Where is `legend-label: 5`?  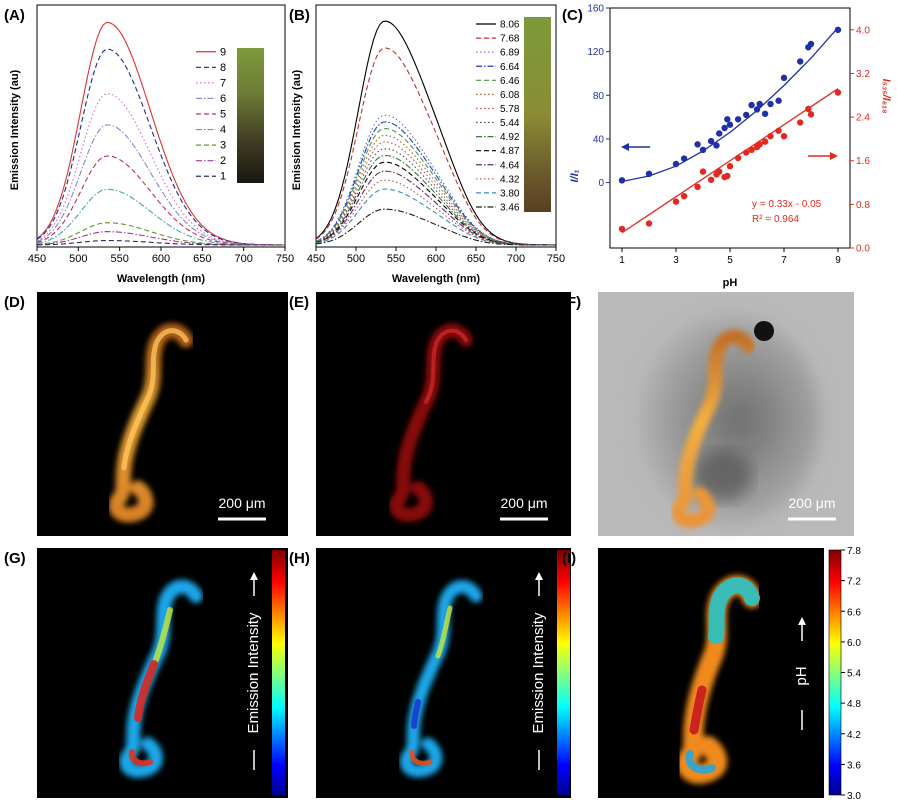 legend-label: 5 is located at coordinates (223, 115).